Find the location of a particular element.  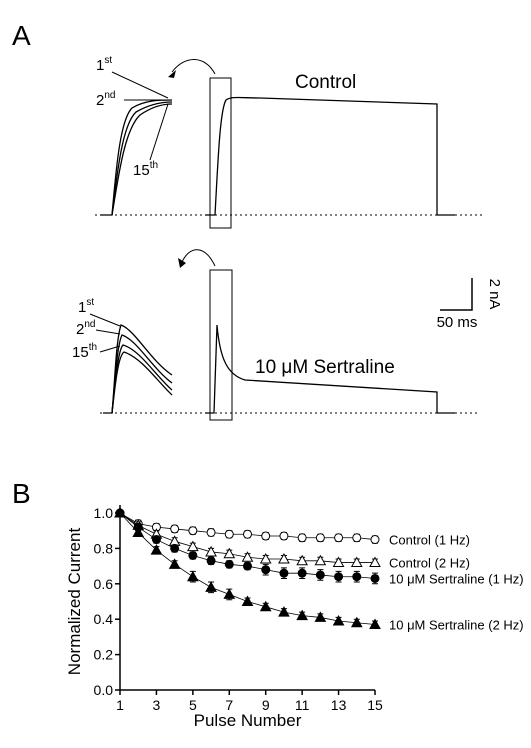

pointers is located at coordinates (105, 333).